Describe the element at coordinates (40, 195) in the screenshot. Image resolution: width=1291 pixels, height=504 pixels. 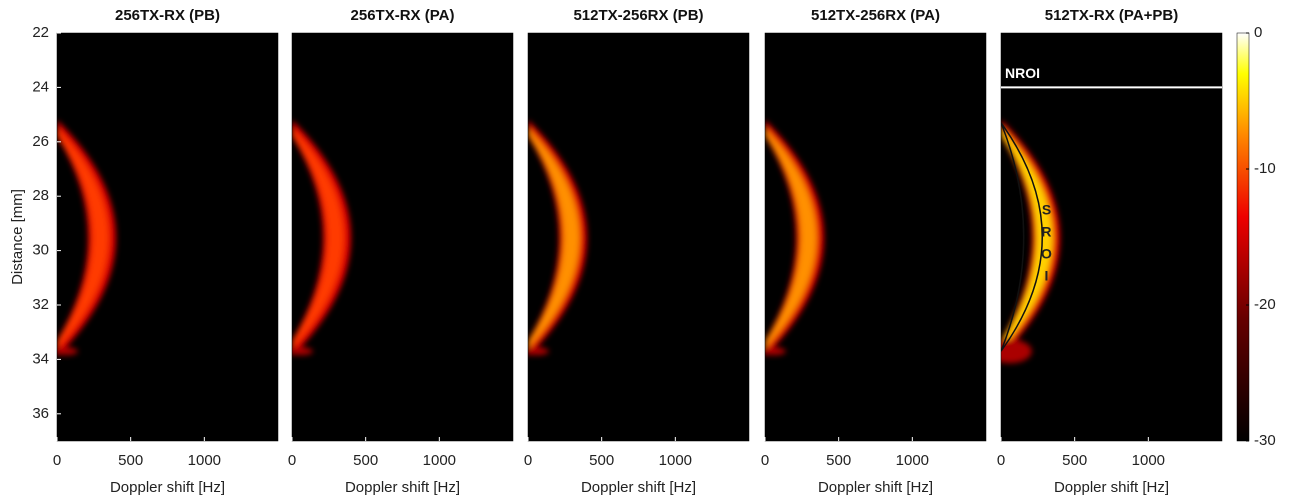
I see `y-tick-label: 28` at that location.